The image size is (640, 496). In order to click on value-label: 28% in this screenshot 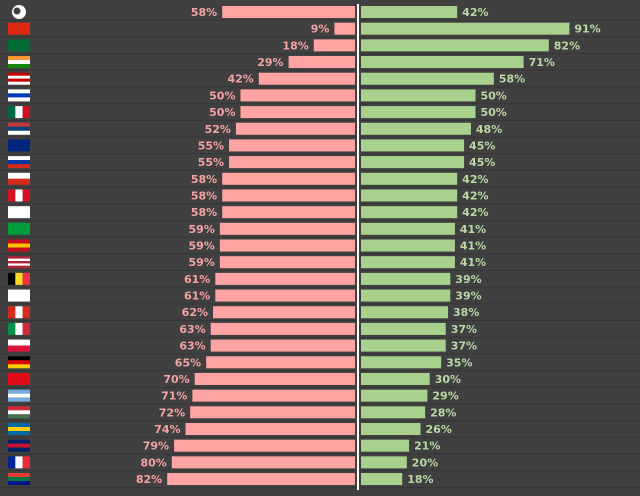, I will do `click(443, 412)`.